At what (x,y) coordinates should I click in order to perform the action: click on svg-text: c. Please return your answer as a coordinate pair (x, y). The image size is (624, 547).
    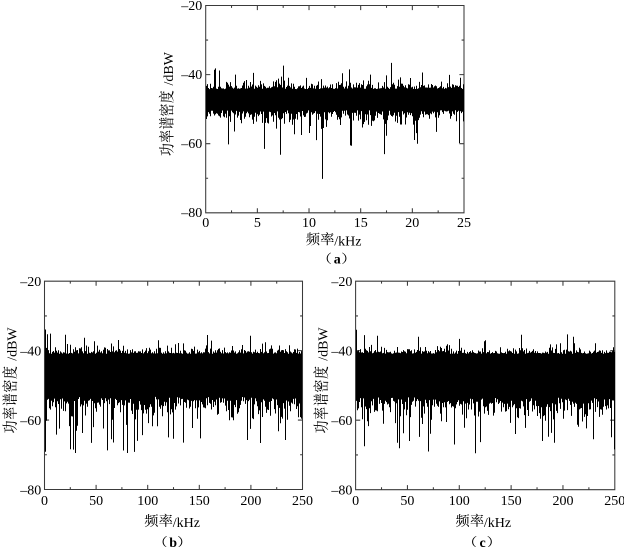
    Looking at the image, I should click on (482, 541).